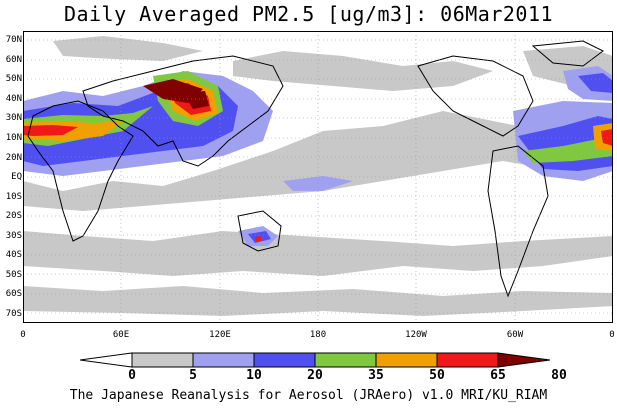 The image size is (617, 410). I want to click on lat-label: 10S, so click(13, 197).